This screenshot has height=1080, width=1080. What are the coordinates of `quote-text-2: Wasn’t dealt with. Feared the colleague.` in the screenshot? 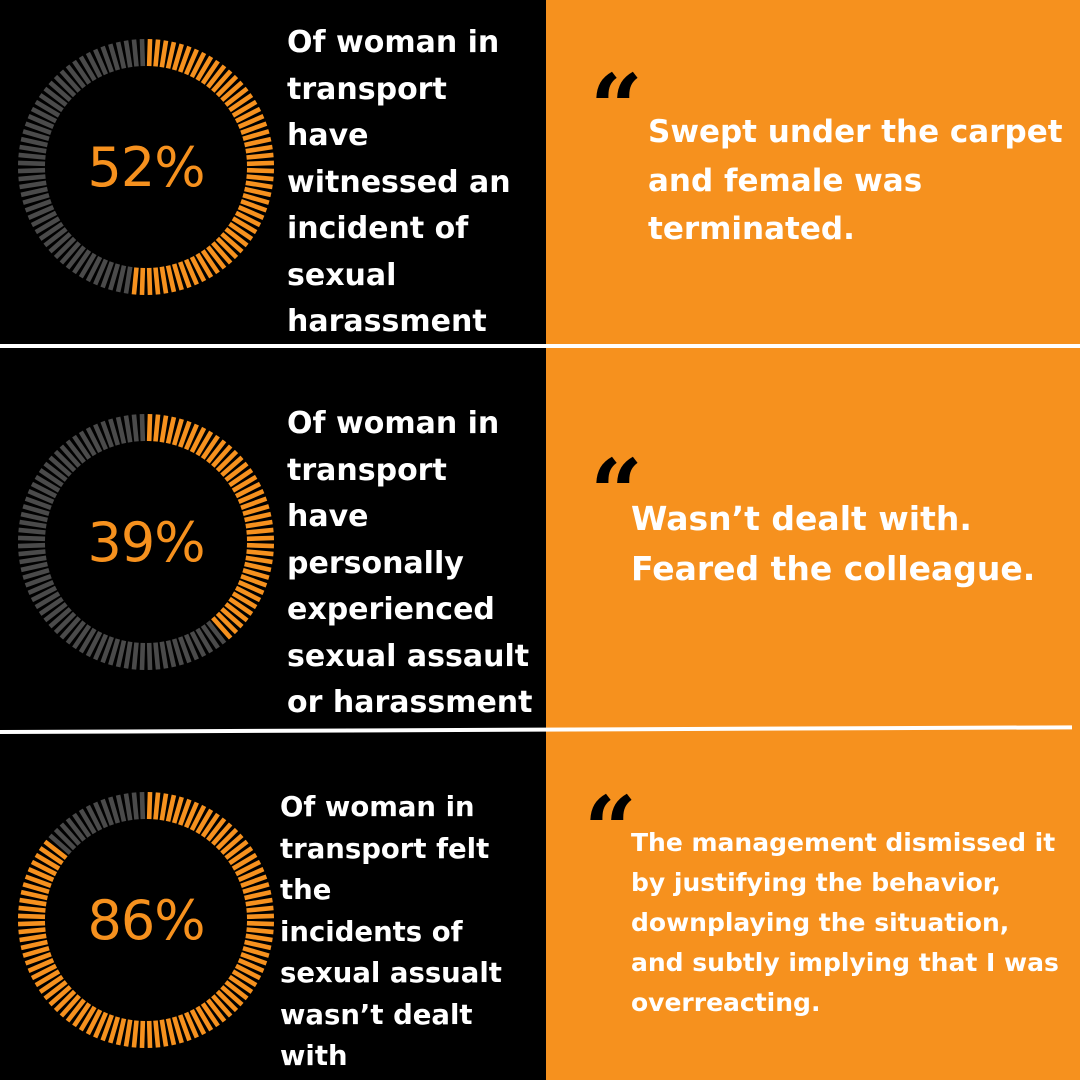 It's located at (851, 544).